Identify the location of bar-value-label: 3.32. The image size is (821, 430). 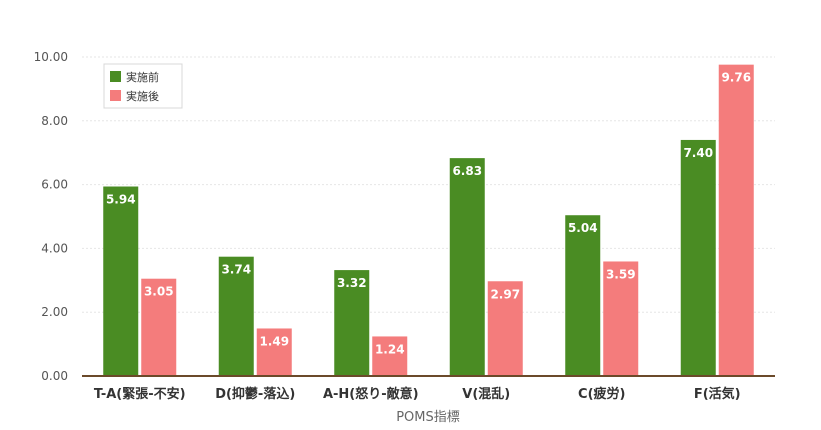
(352, 283).